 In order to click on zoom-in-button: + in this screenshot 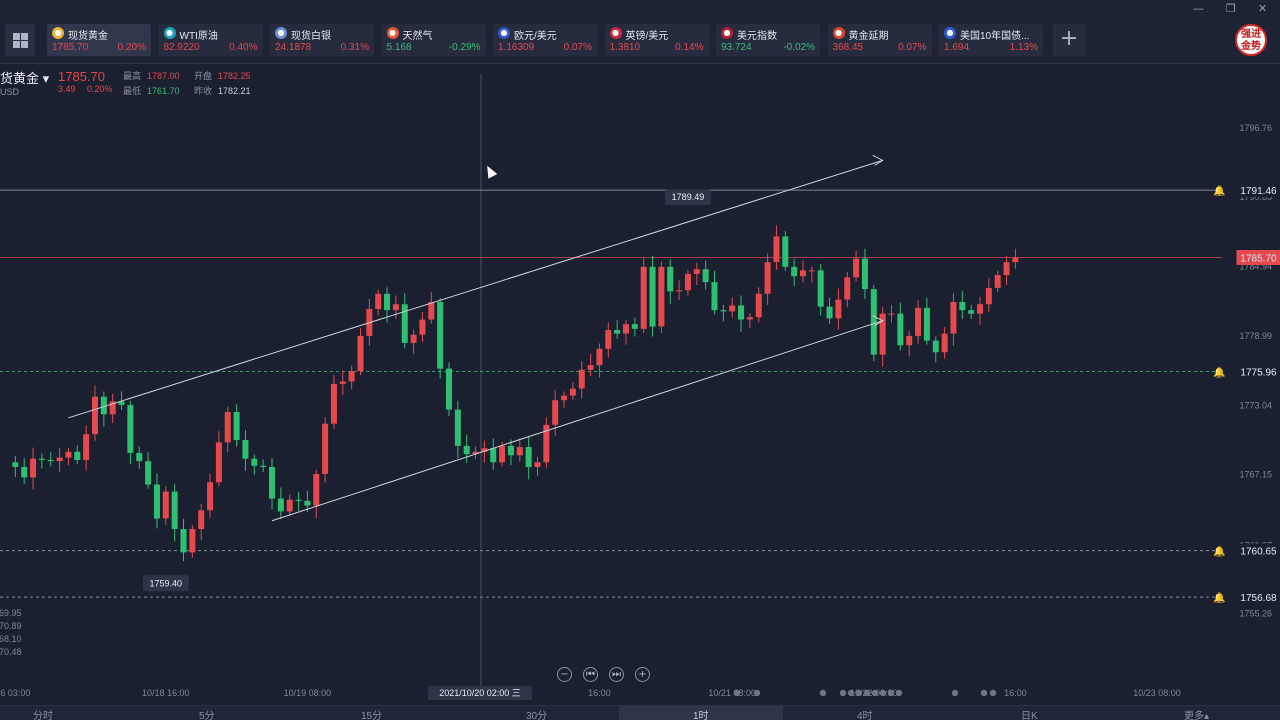, I will do `click(642, 674)`.